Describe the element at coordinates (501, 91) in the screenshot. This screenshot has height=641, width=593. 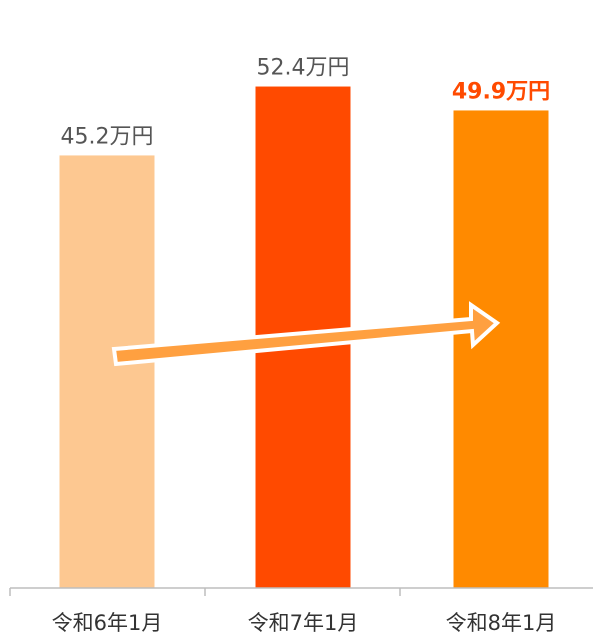
I see `bar-value-label-3: 49.9万円` at that location.